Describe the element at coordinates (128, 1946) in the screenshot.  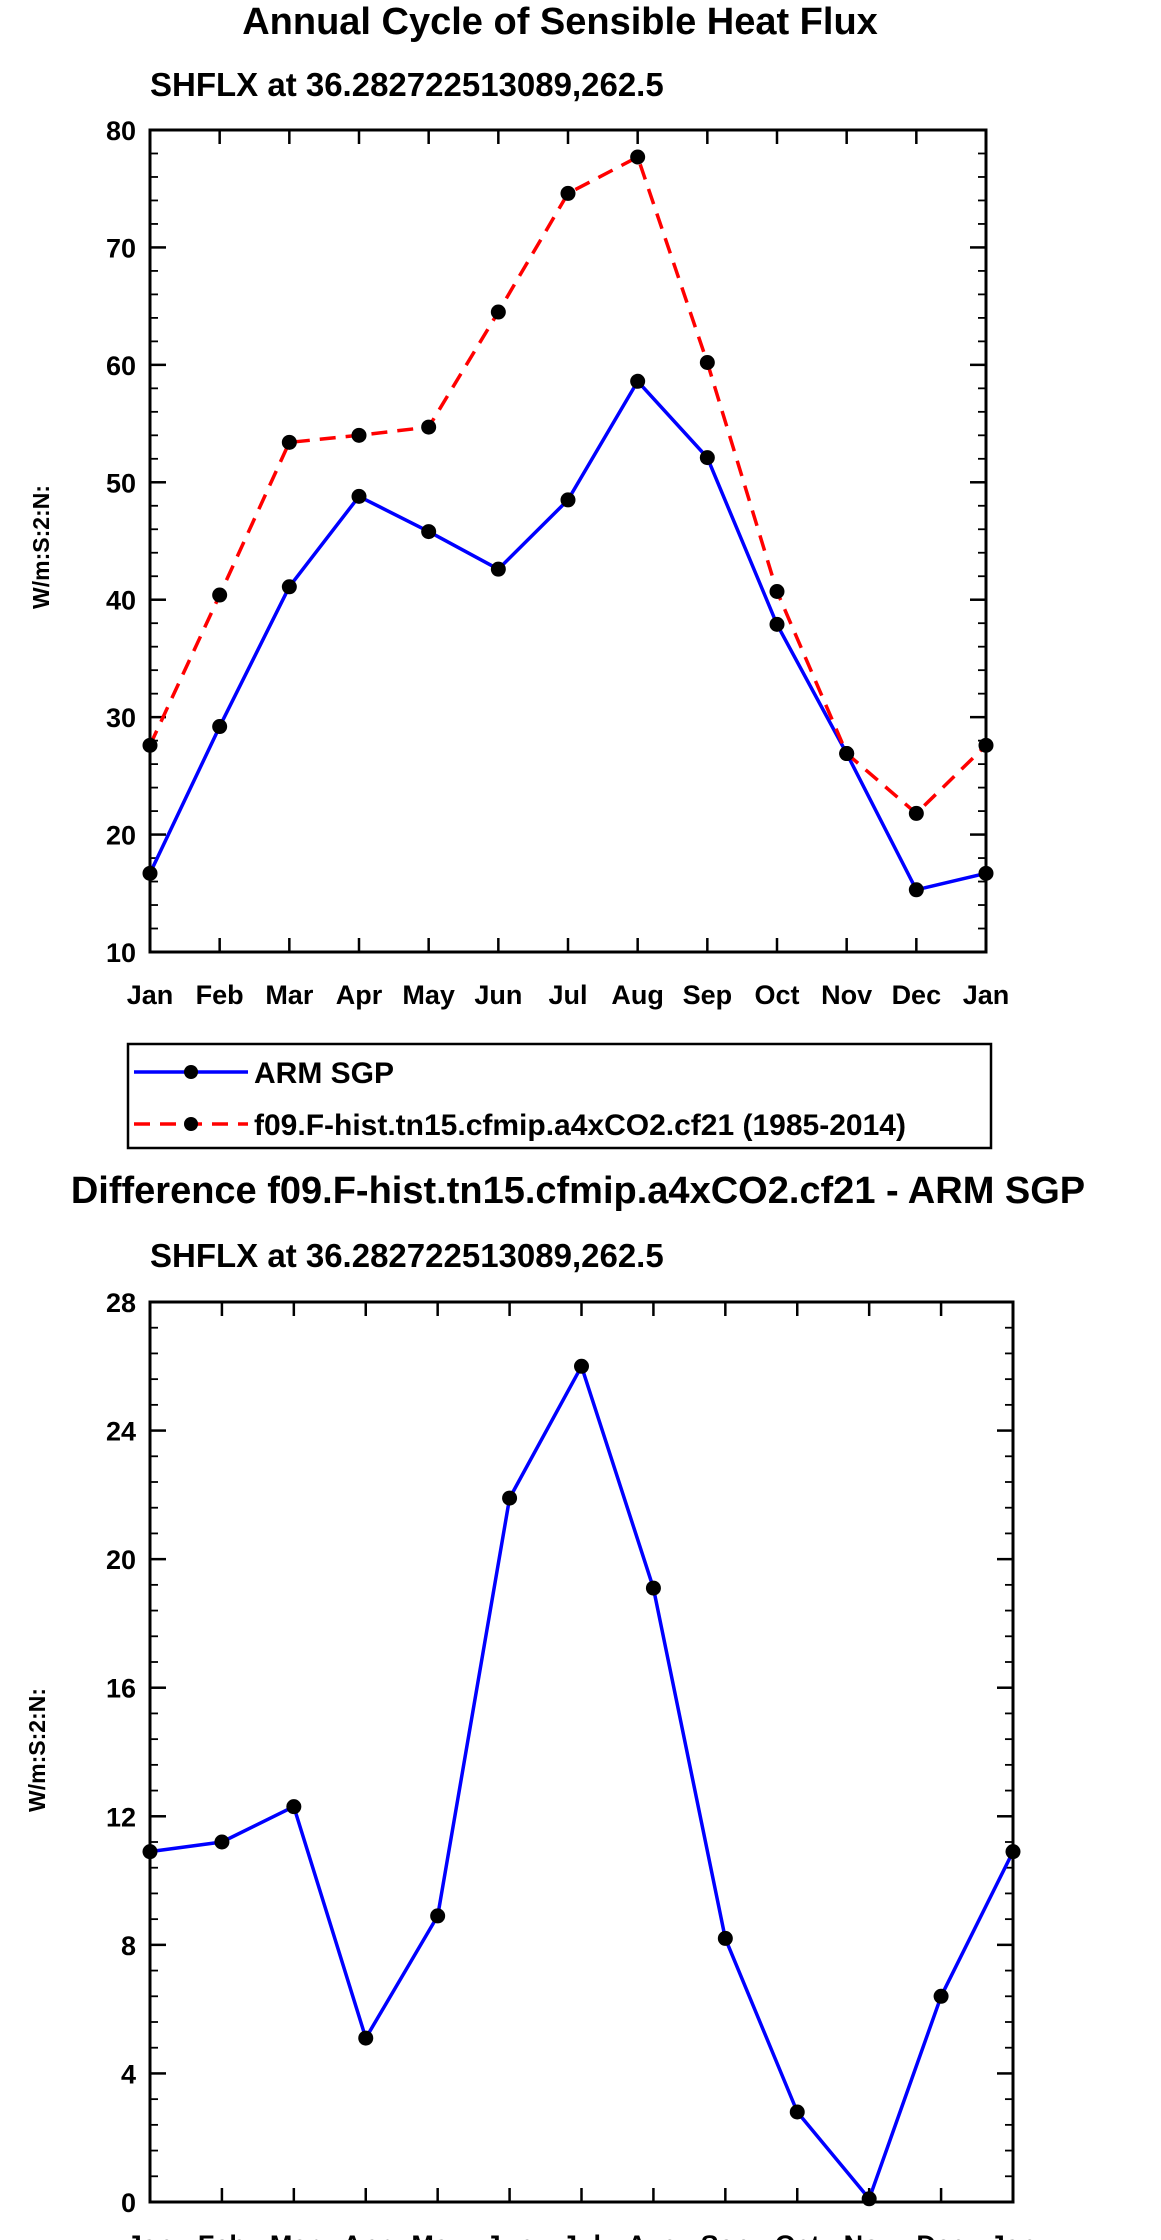
I see `y-tick-label: 8` at that location.